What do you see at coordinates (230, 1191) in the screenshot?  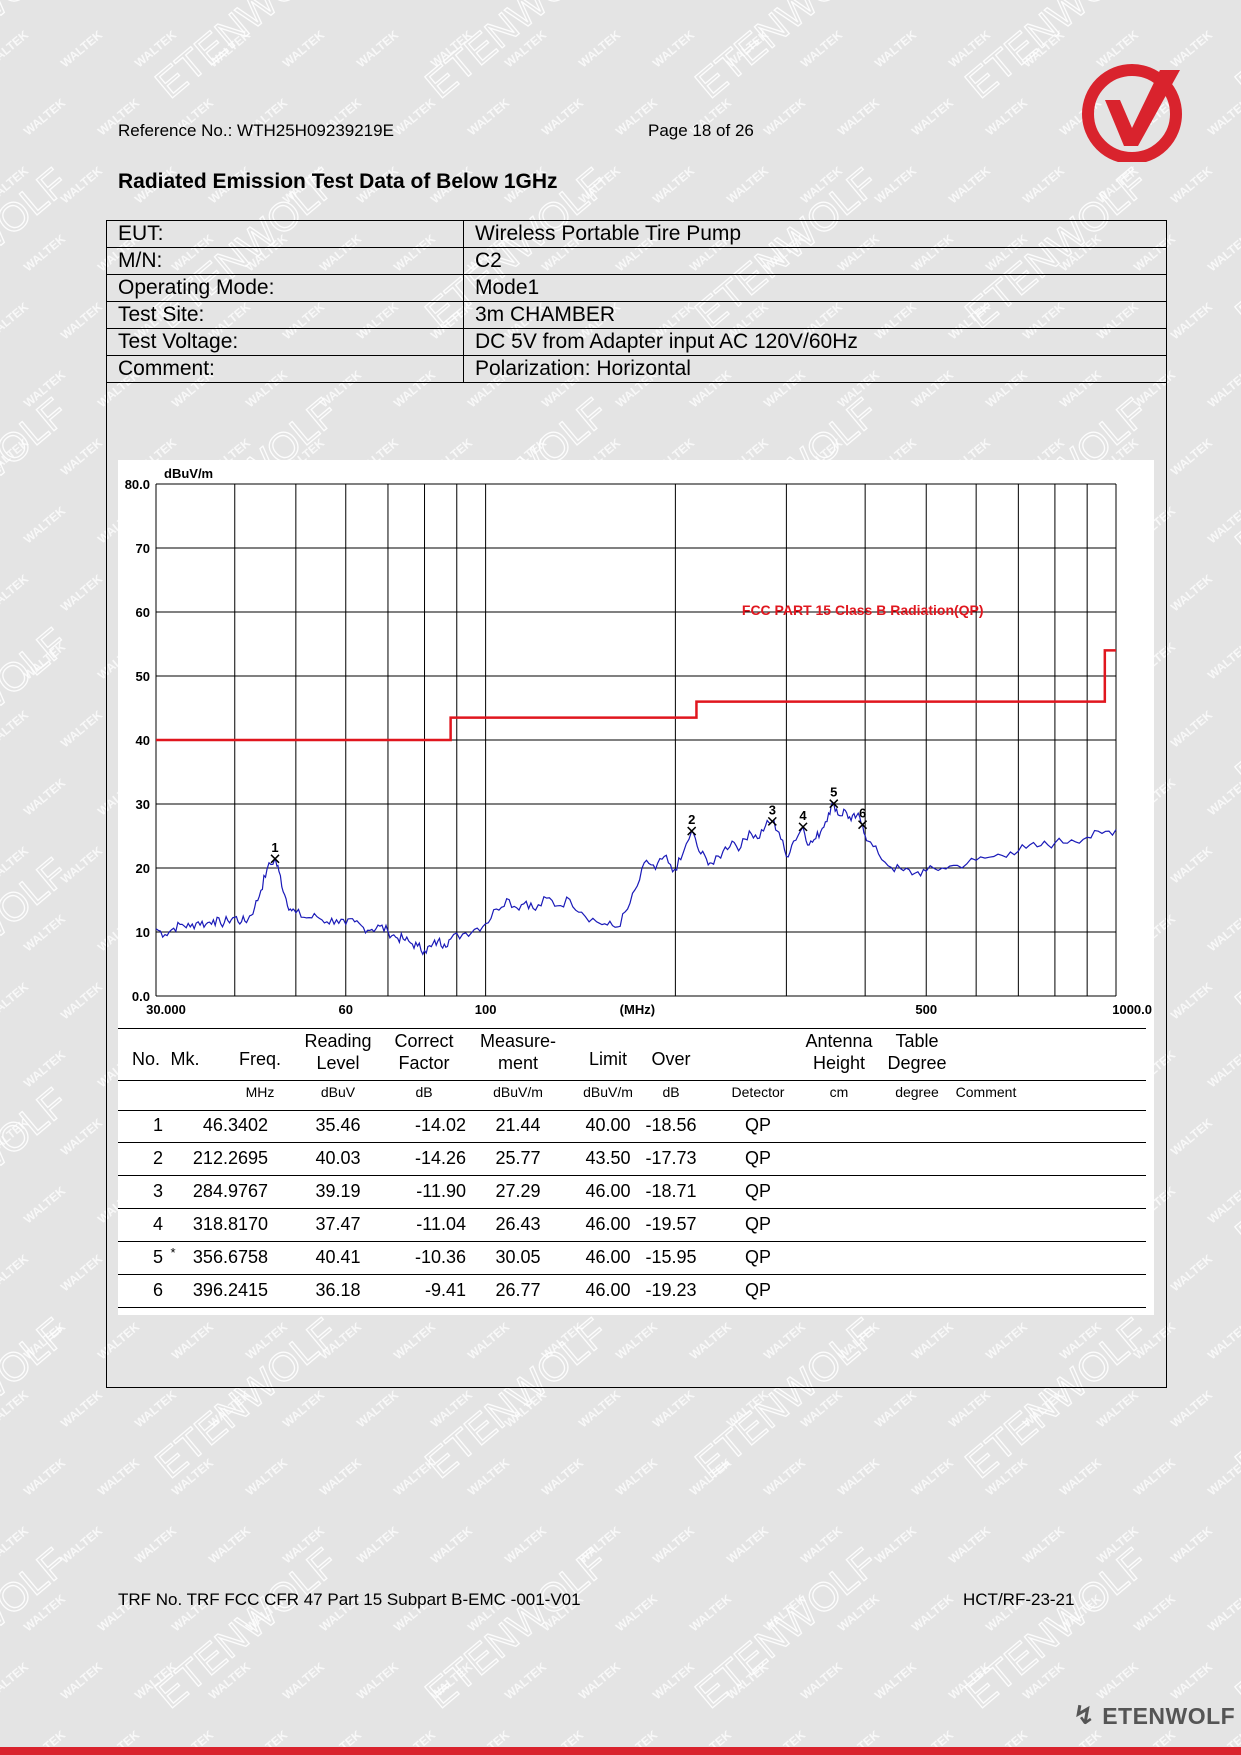 I see `table-cell: 284.9767` at bounding box center [230, 1191].